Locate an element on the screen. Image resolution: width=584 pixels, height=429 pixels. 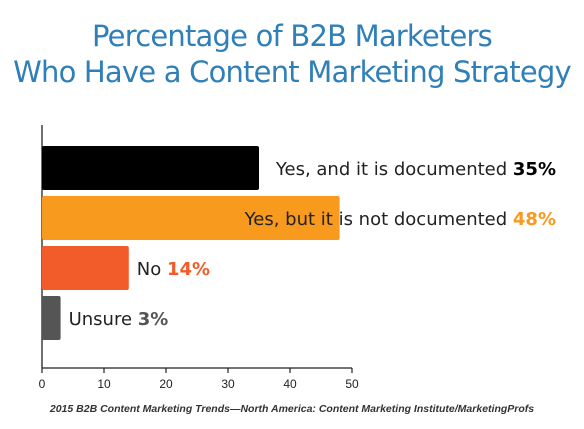
chart-title-line-2: Who Have a Content Marketing Strategy is located at coordinates (292, 72).